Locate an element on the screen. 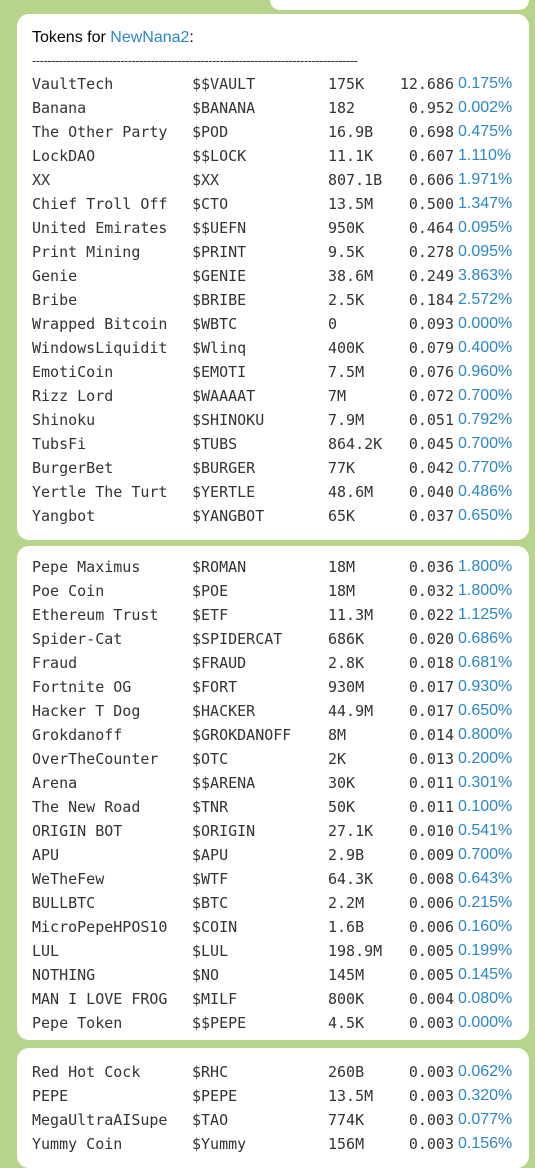  token-market-cap: 182 is located at coordinates (342, 108).